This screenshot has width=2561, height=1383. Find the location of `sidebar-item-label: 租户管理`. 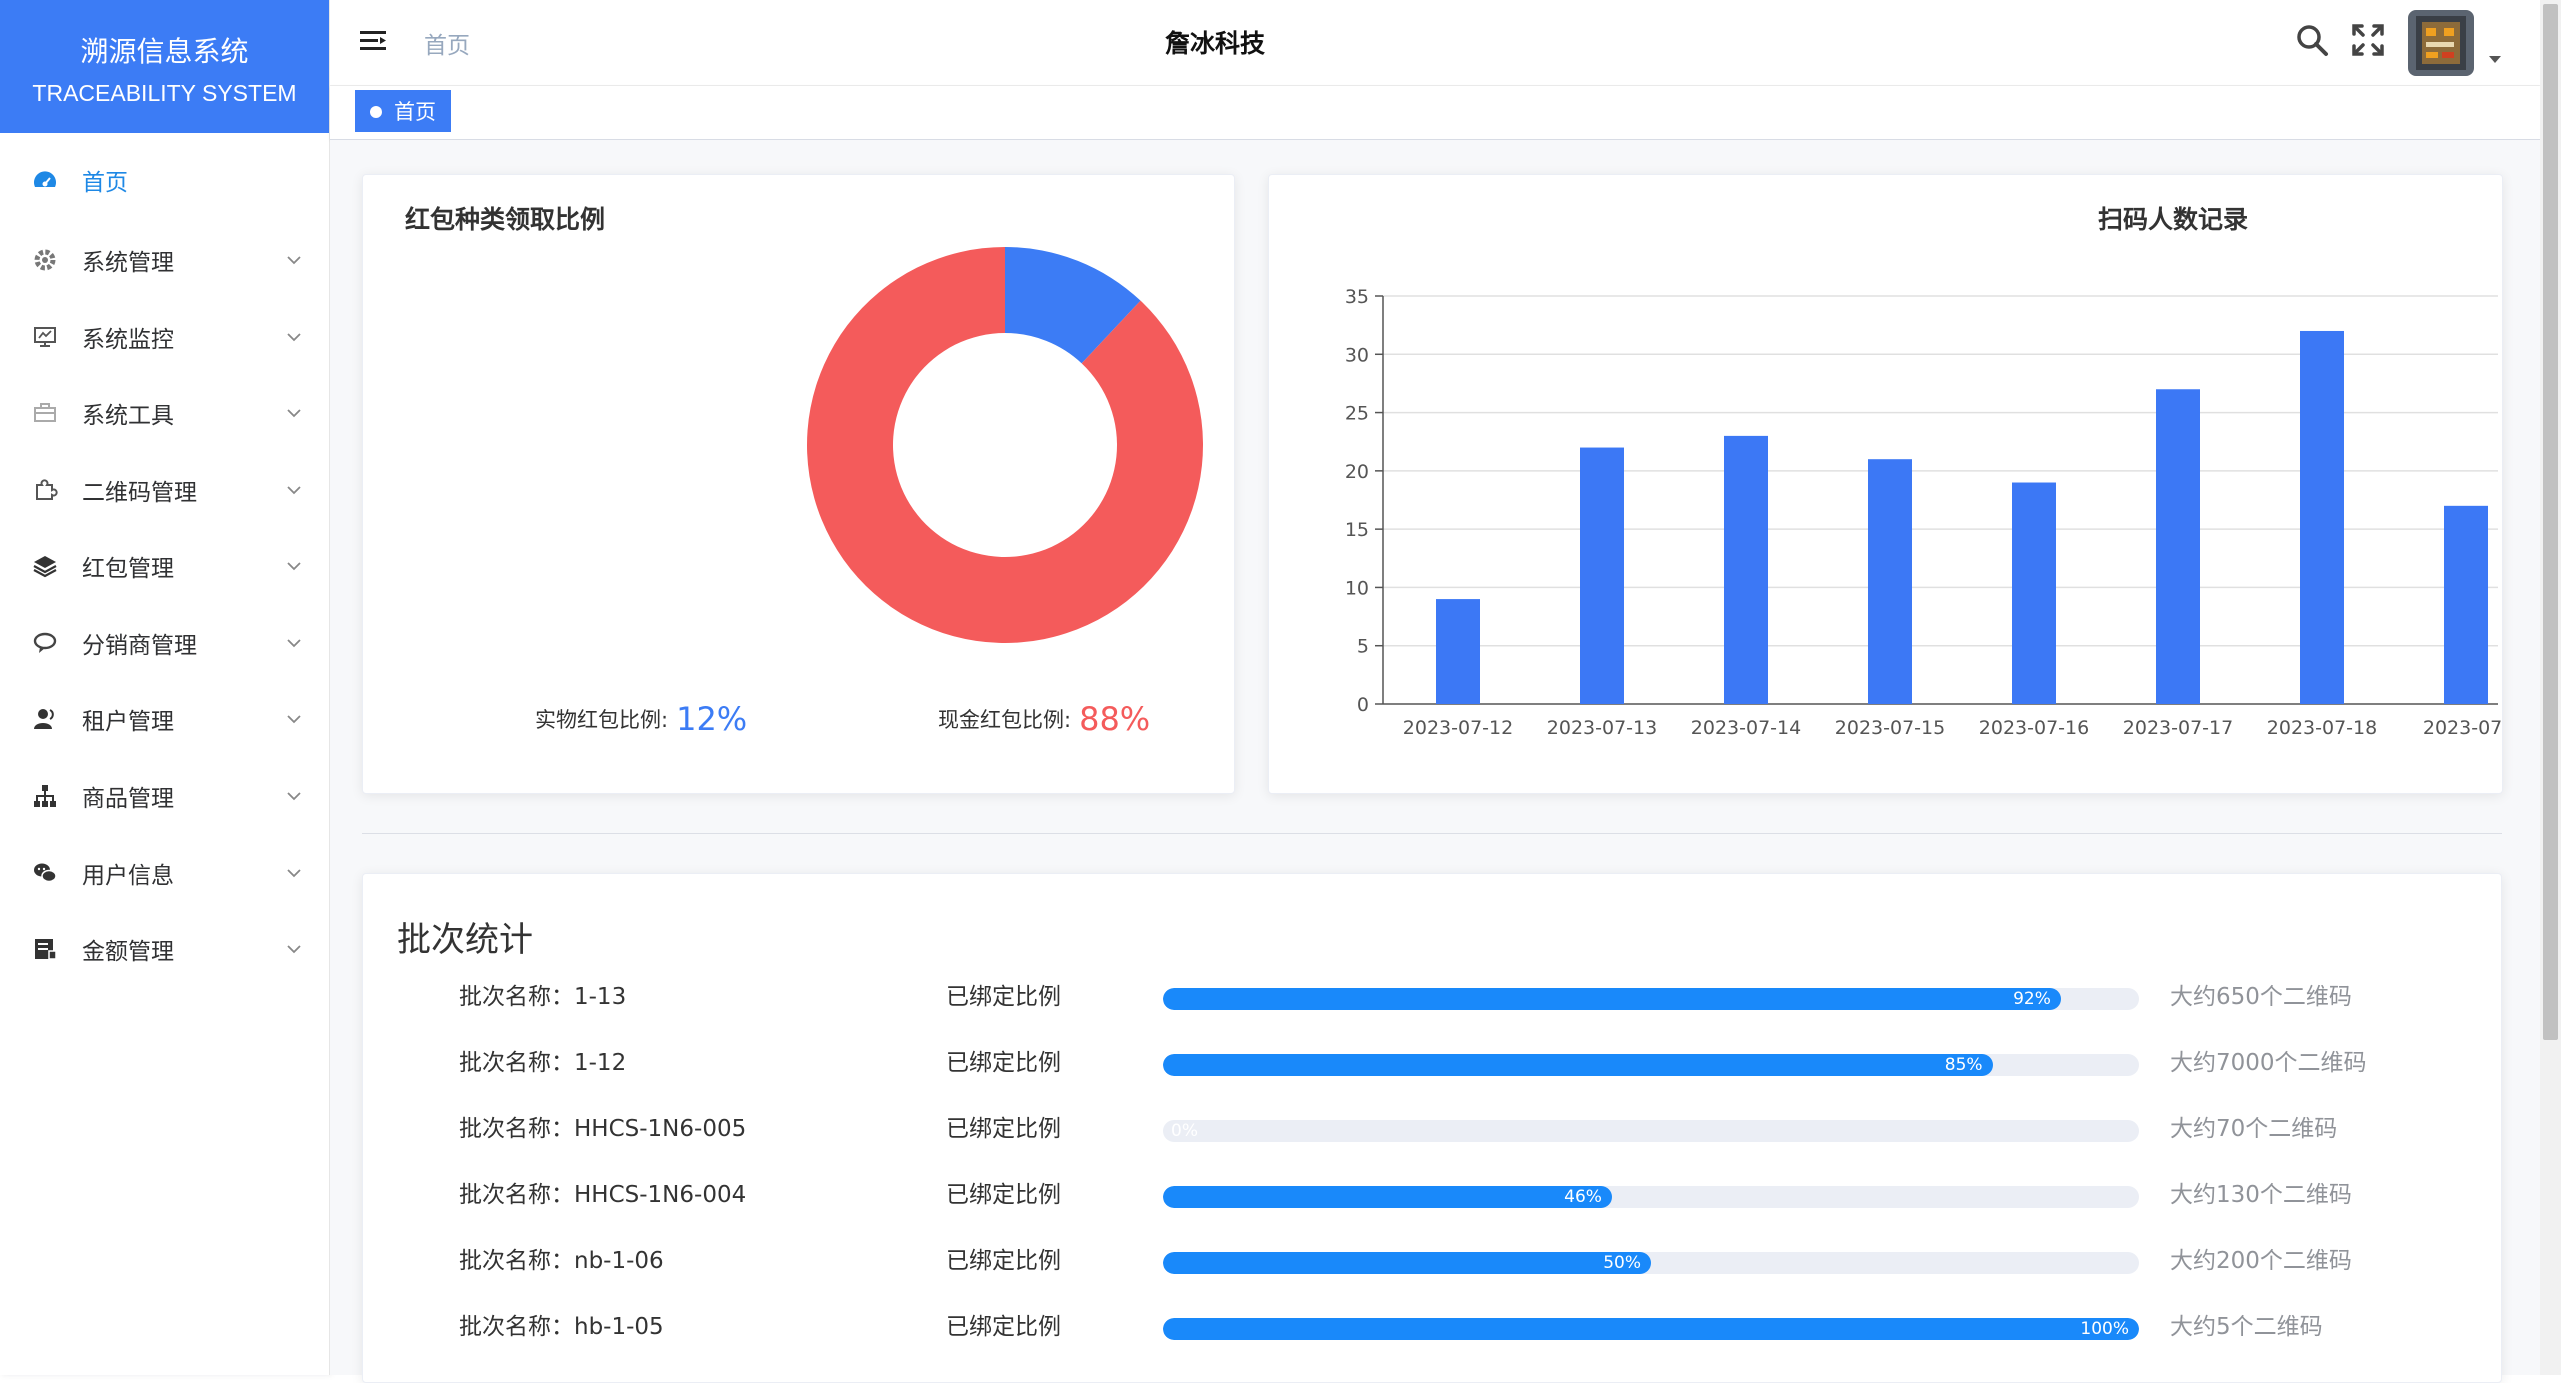

sidebar-item-label: 租户管理 is located at coordinates (128, 722).